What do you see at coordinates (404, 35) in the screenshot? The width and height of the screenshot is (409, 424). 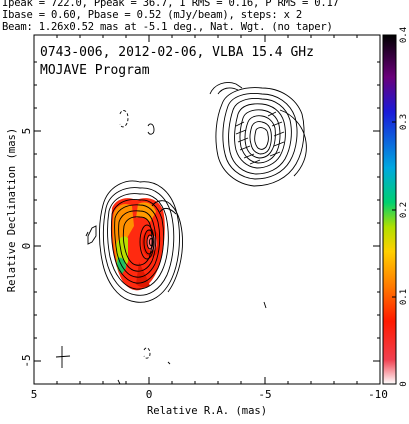 I see `colorbar-tick-label: 0.4` at bounding box center [404, 35].